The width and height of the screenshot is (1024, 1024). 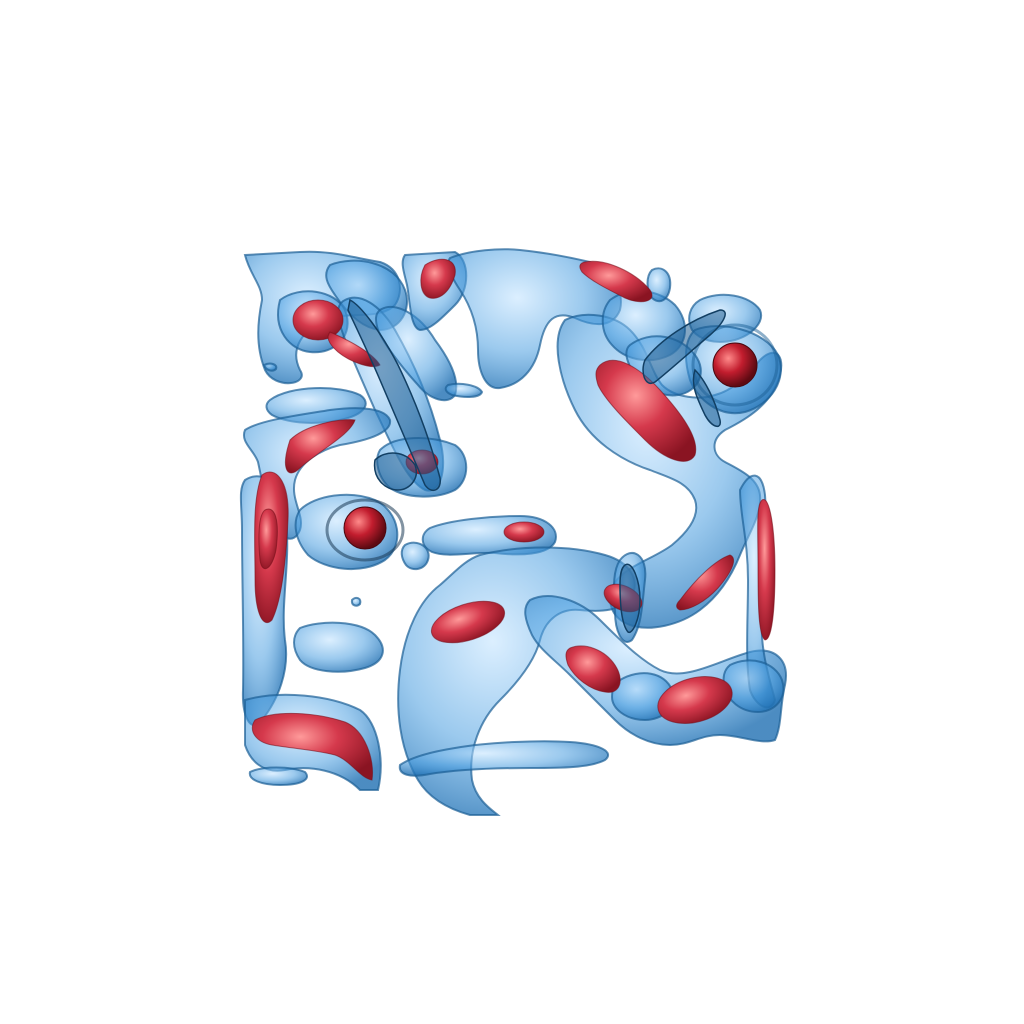 What do you see at coordinates (552, 442) in the screenshot?
I see `highlighted-spheres` at bounding box center [552, 442].